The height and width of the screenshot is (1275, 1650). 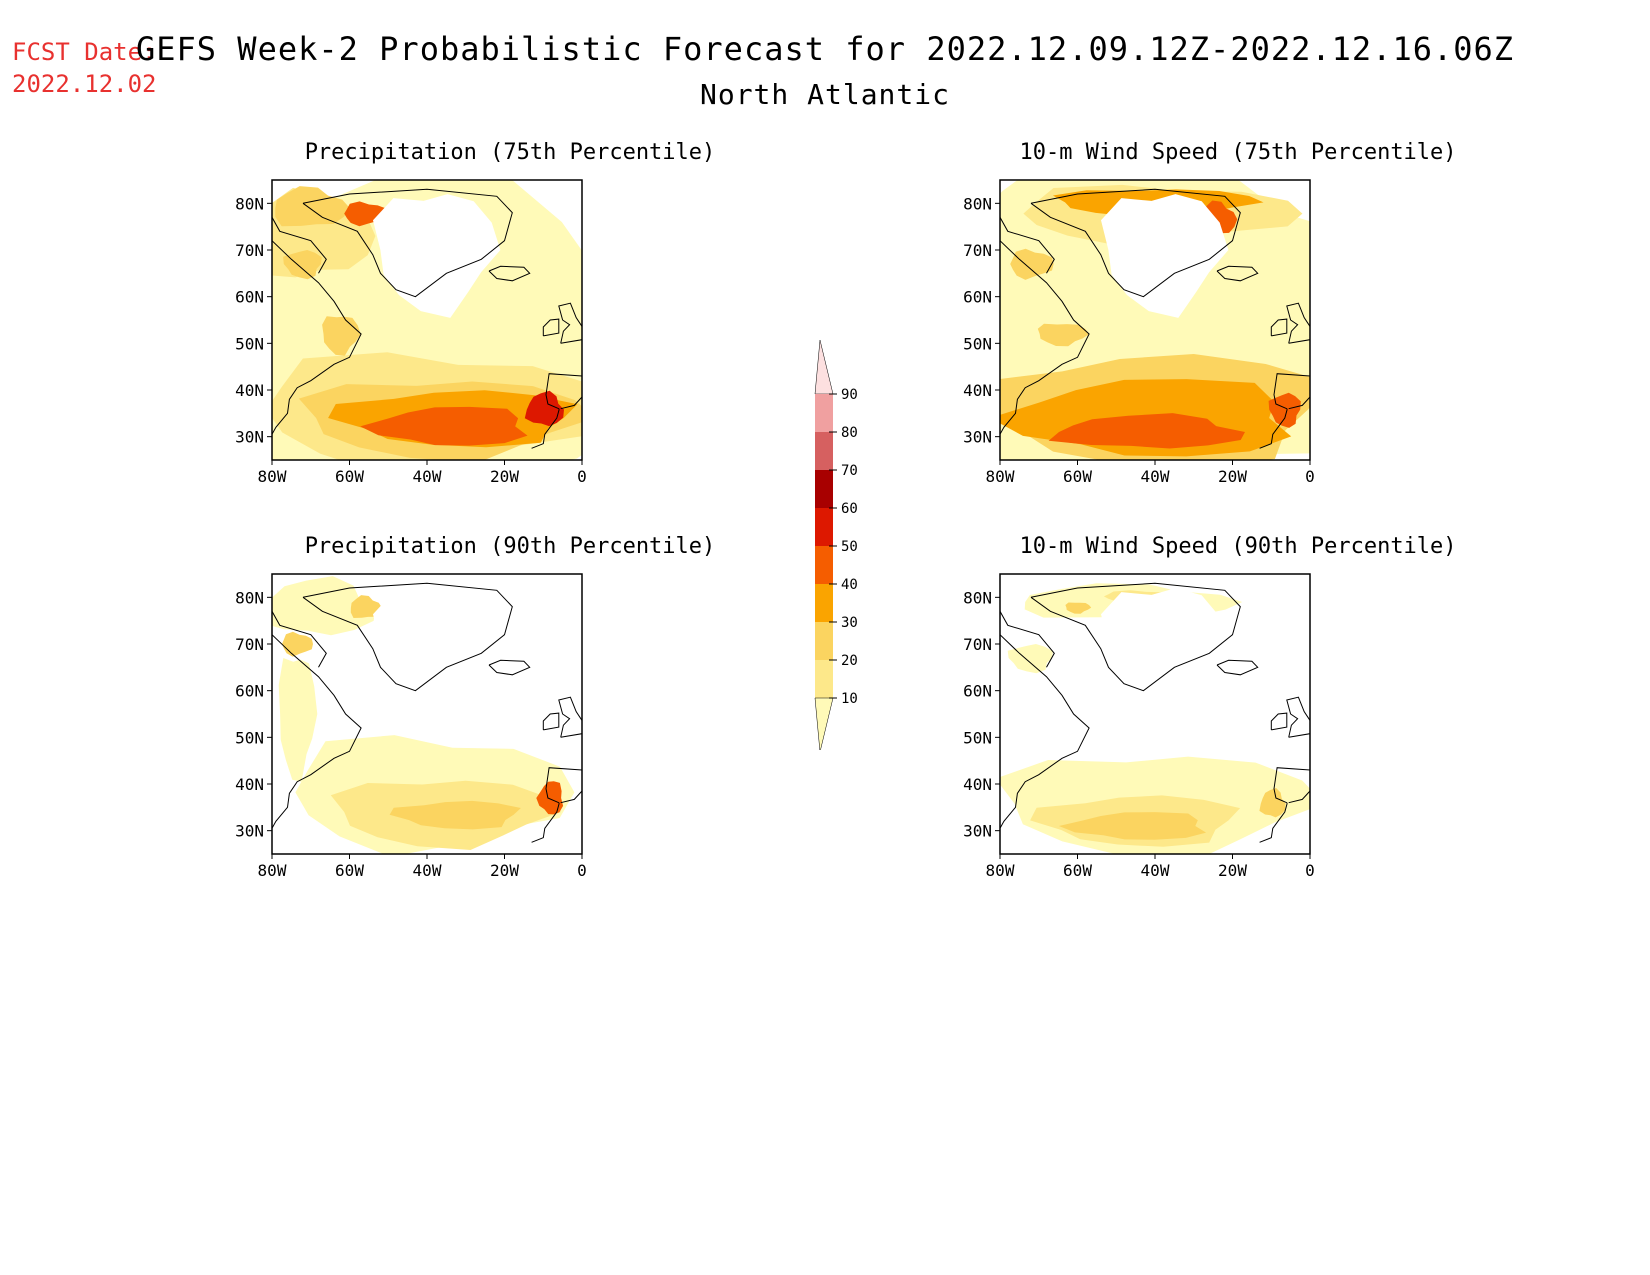 What do you see at coordinates (849, 509) in the screenshot?
I see `legend-tick-label: 60` at bounding box center [849, 509].